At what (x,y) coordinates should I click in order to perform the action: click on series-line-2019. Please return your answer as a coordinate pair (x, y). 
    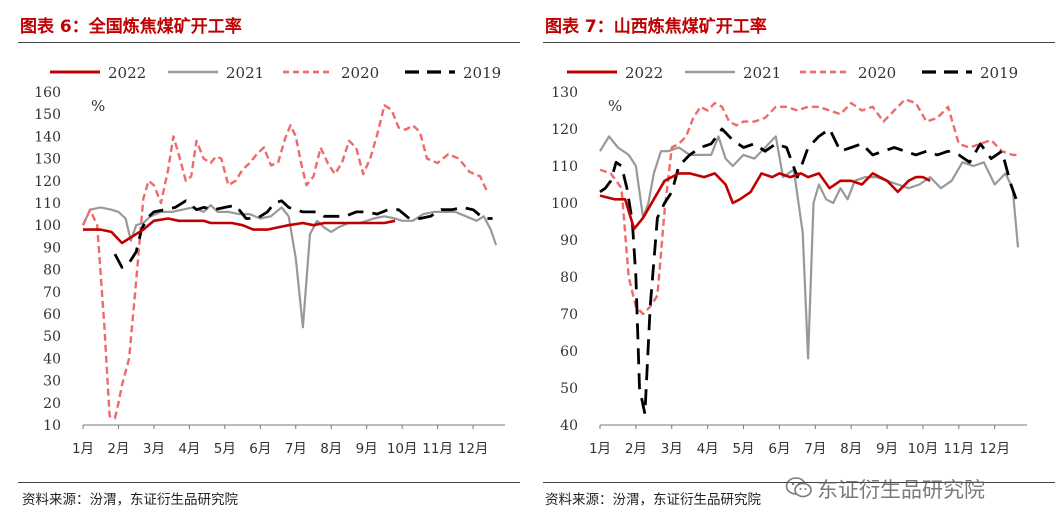
    Looking at the image, I should click on (303, 234).